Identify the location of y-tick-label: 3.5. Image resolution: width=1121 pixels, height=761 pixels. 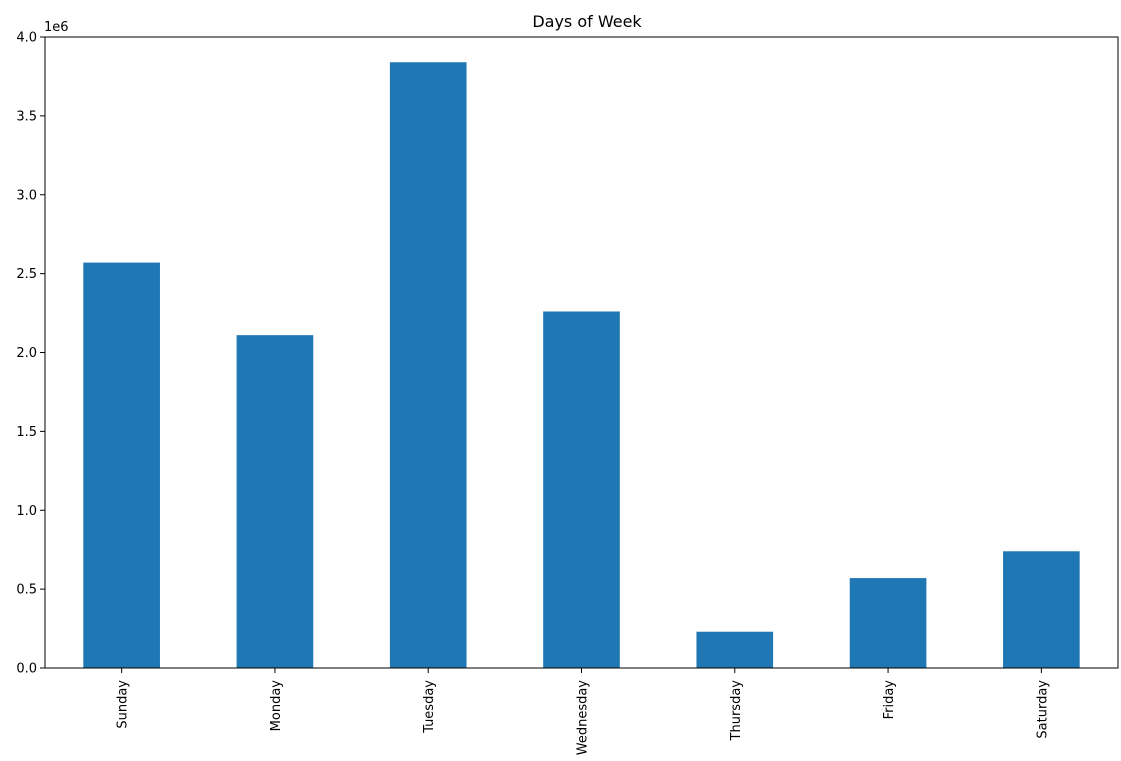
(26, 116).